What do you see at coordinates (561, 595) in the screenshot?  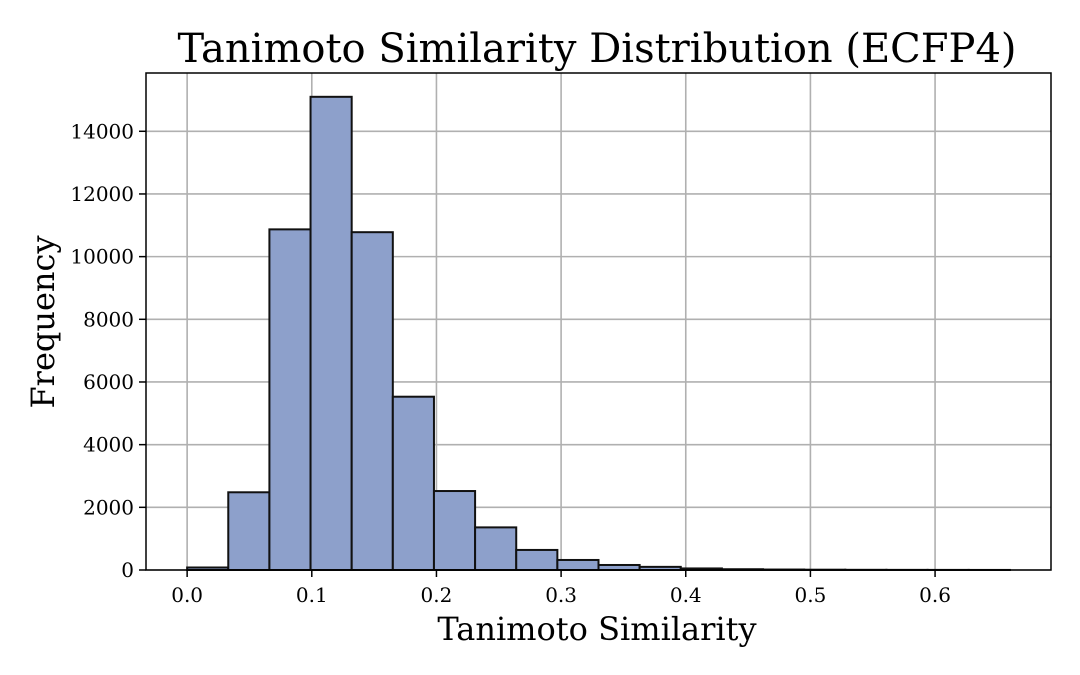 I see `x-tick-label: 0.3` at bounding box center [561, 595].